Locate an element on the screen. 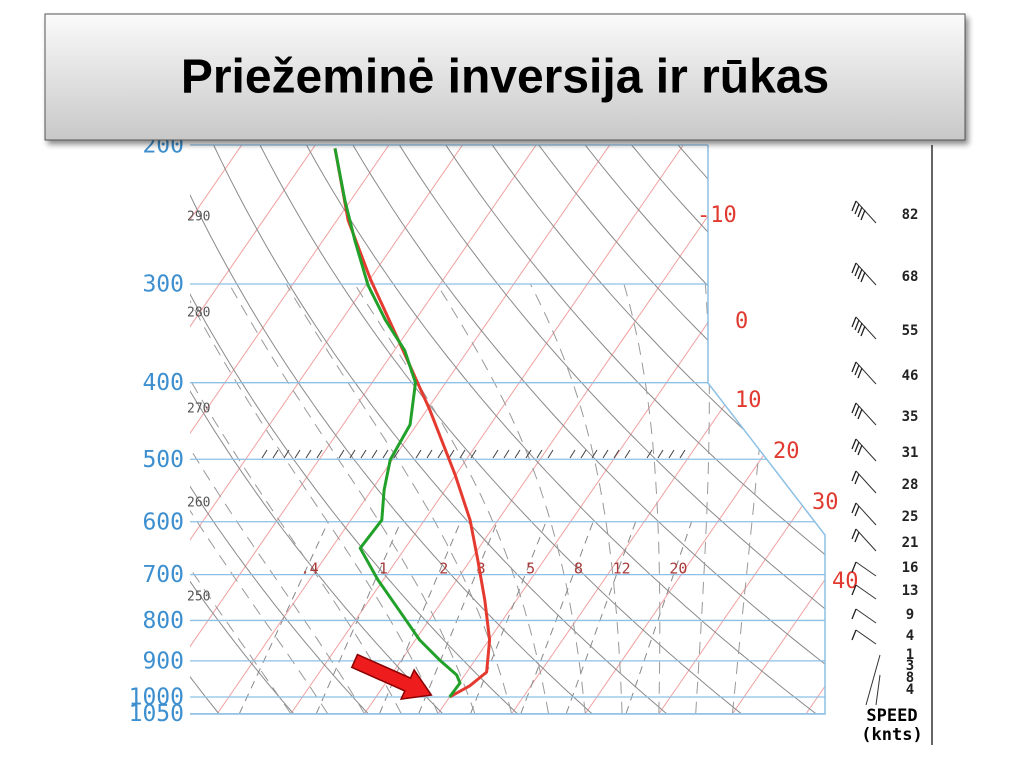  wind-speed: 31 is located at coordinates (910, 453).